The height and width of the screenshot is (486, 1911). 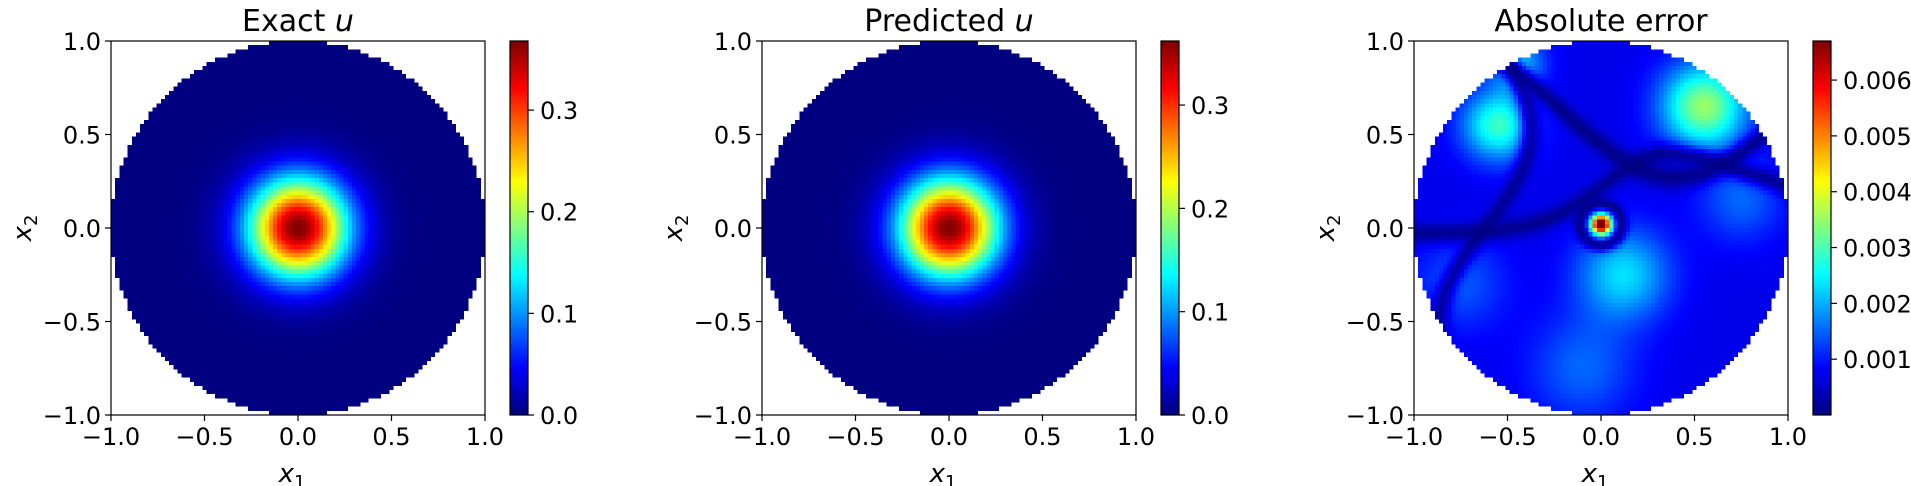 I want to click on plot-title: Predicted u, so click(x=948, y=21).